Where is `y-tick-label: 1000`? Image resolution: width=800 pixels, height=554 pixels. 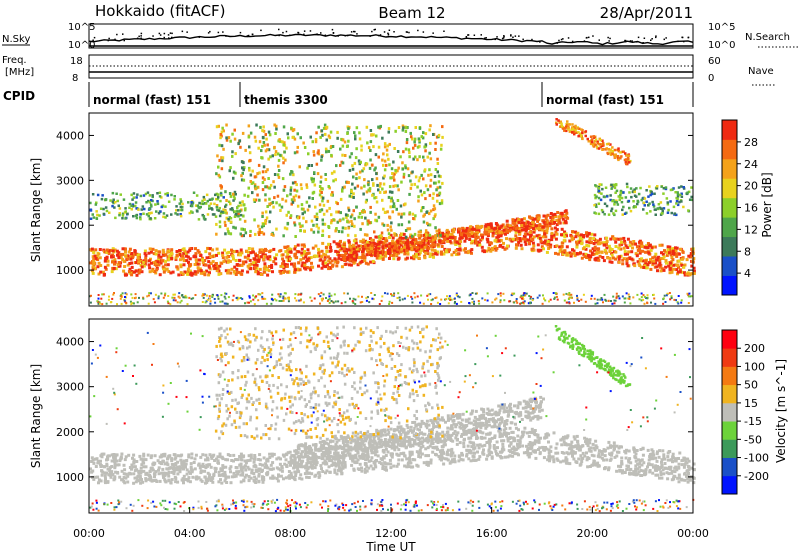
y-tick-label: 1000 is located at coordinates (70, 270).